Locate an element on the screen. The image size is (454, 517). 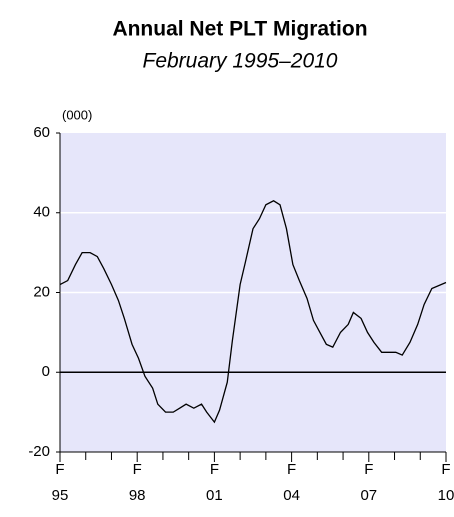
y-tick-label: 0 is located at coordinates (46, 371).